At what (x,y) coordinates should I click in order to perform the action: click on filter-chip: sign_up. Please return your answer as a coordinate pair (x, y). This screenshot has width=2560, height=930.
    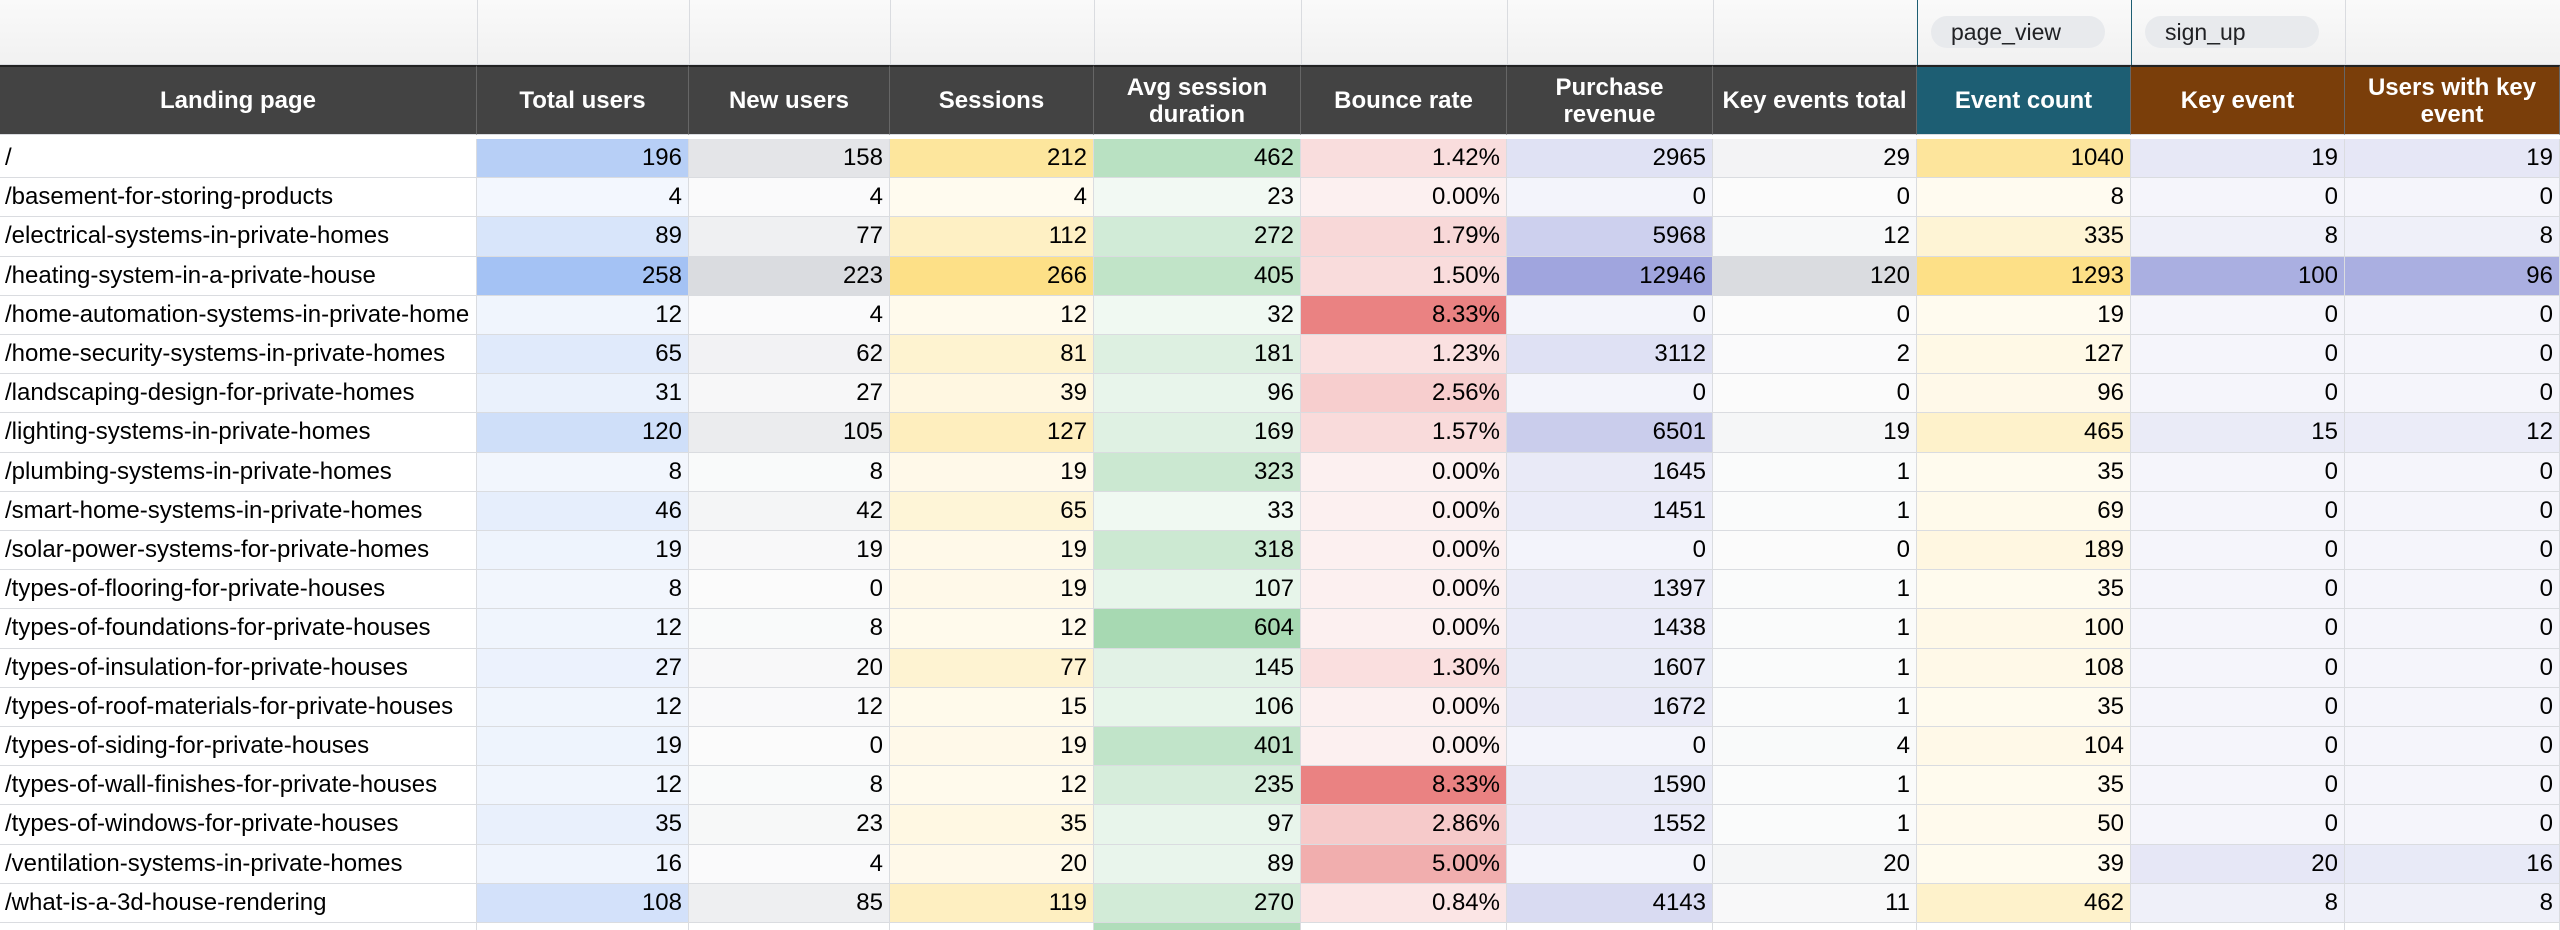
    Looking at the image, I should click on (2232, 32).